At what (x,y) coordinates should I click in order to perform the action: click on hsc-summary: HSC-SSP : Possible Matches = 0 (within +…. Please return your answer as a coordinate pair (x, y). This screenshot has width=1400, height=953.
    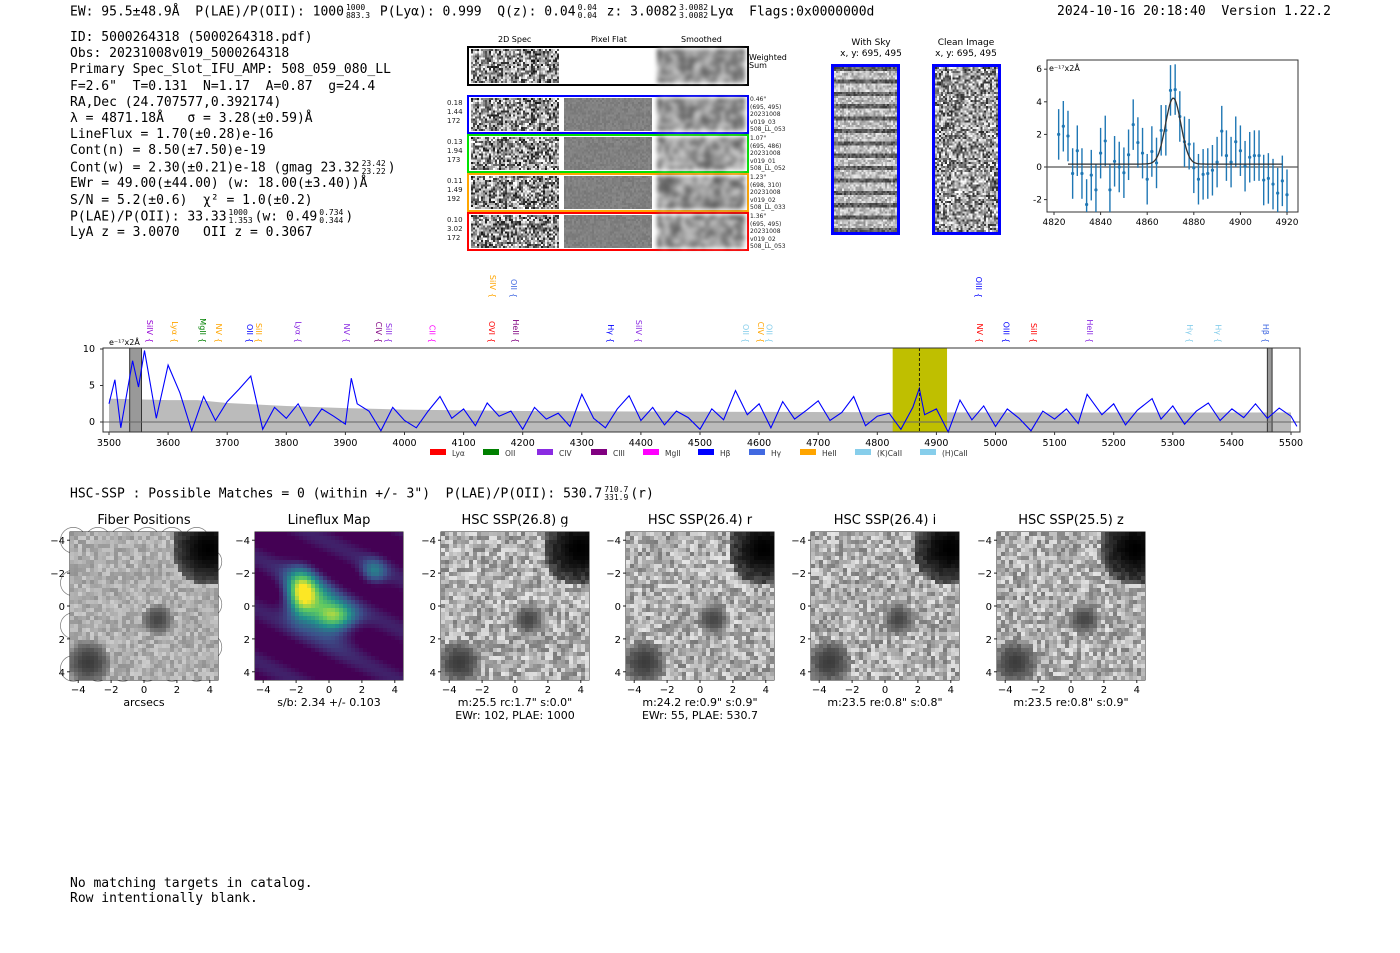
    Looking at the image, I should click on (362, 494).